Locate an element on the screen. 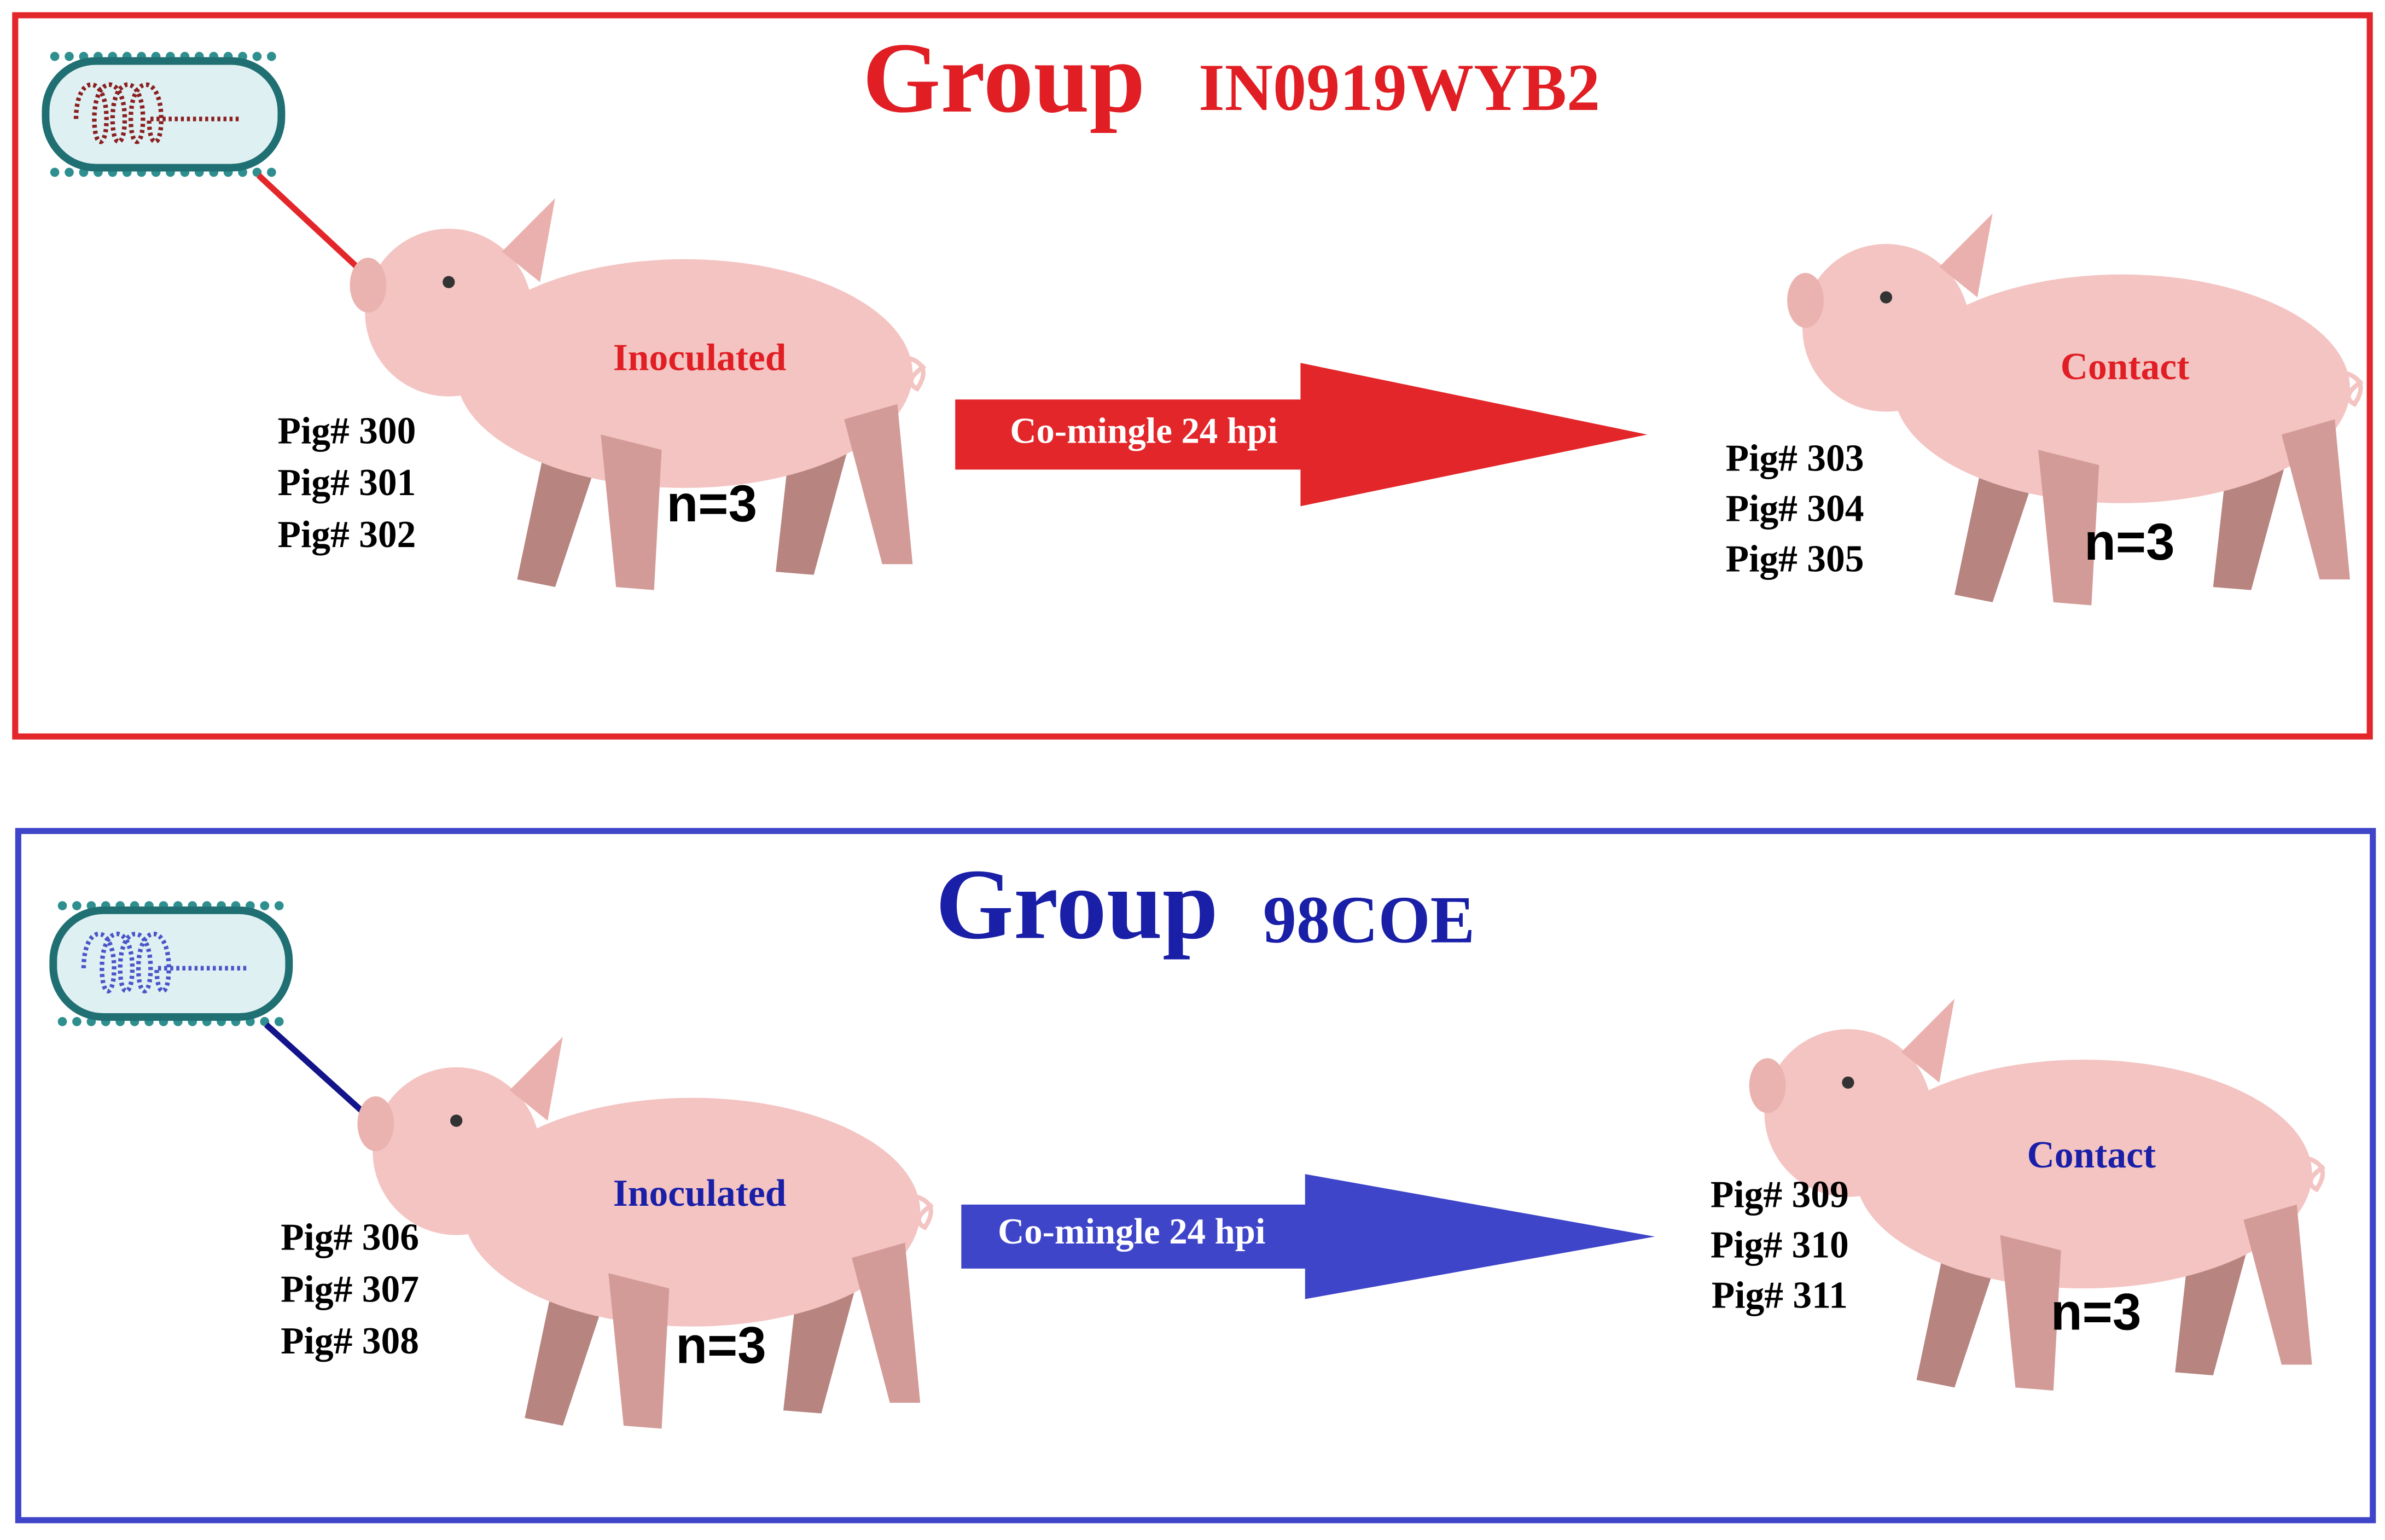  pig-id: Pig# 310 is located at coordinates (1780, 1245).